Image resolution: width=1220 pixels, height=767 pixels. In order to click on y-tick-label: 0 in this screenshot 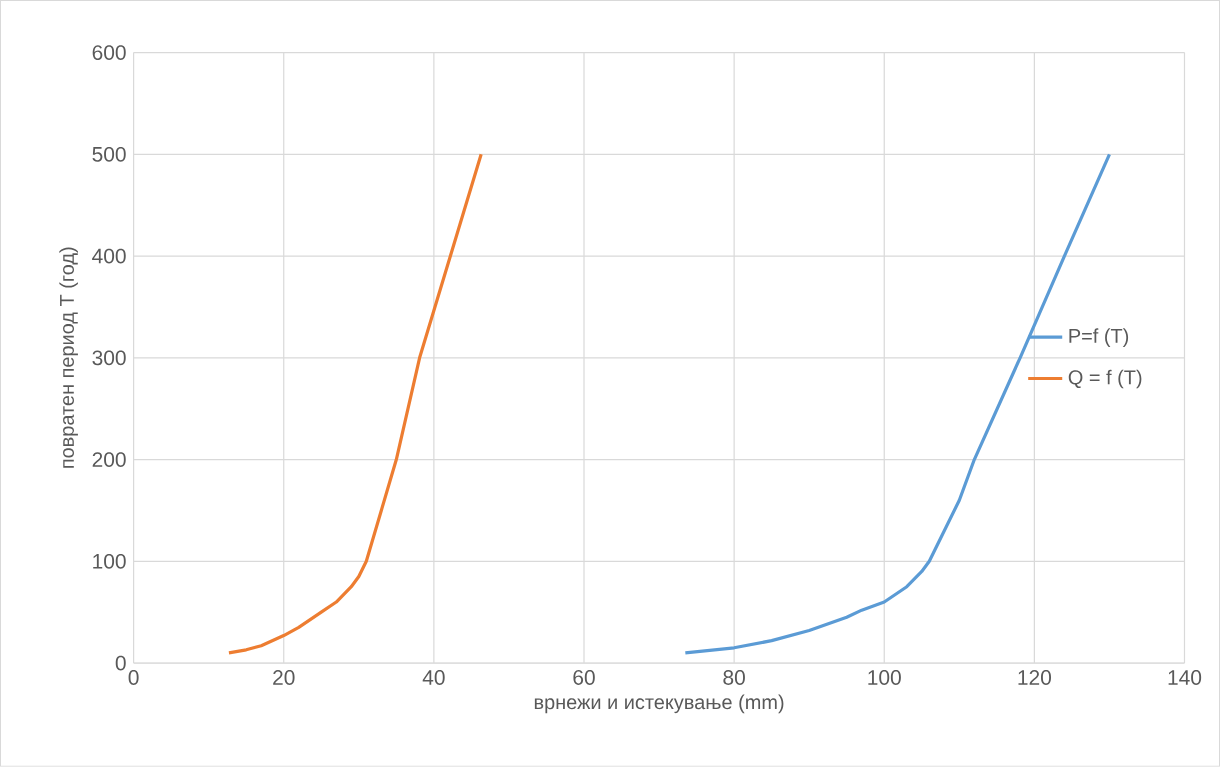, I will do `click(120, 663)`.